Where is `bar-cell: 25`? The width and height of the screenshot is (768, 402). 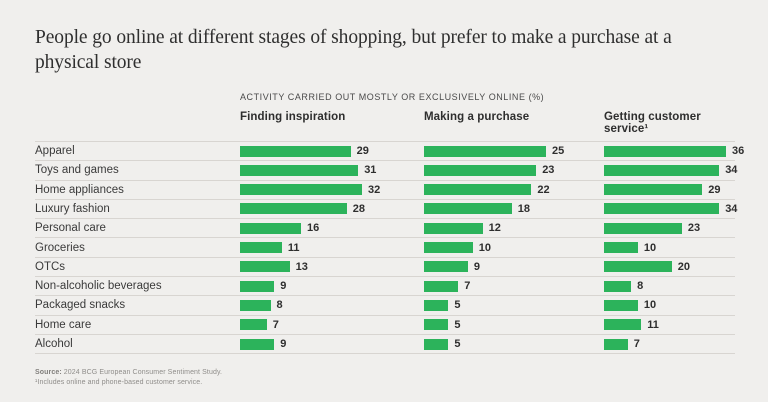
bar-cell: 25 is located at coordinates (514, 151).